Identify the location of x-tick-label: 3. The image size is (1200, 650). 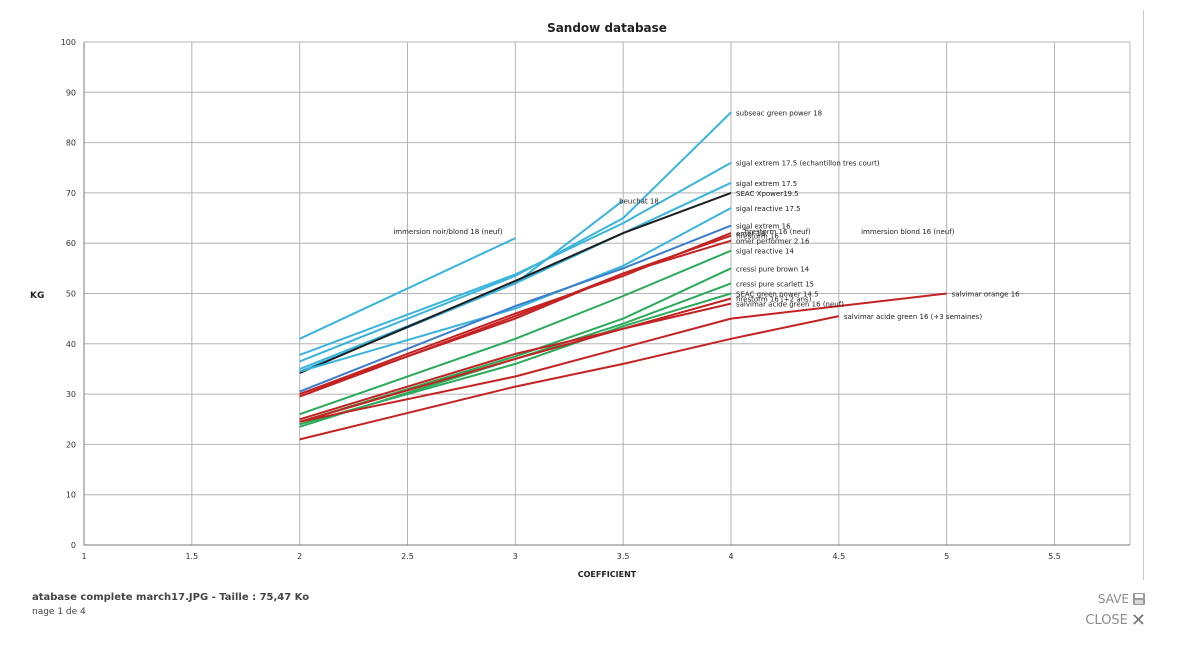
(515, 556).